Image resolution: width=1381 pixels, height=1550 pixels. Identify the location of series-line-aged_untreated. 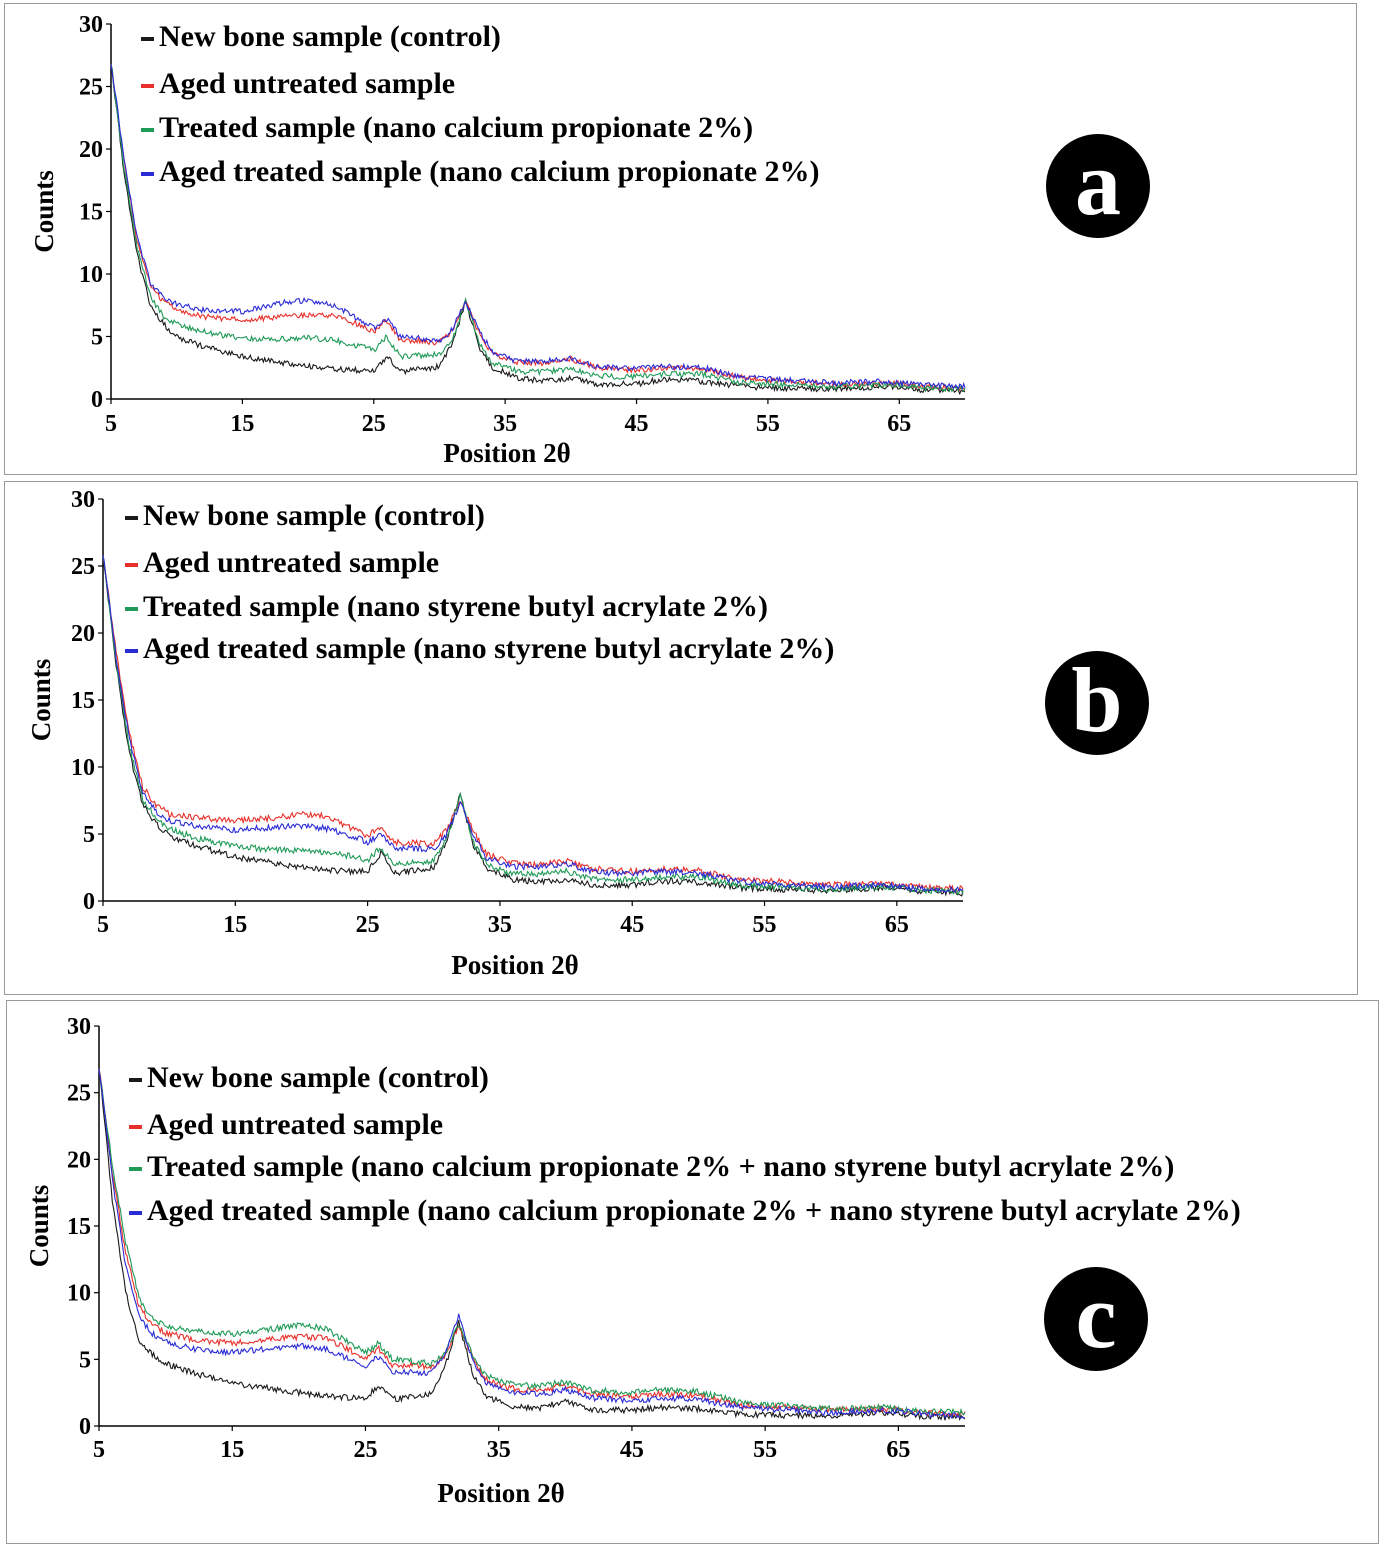
(538, 228).